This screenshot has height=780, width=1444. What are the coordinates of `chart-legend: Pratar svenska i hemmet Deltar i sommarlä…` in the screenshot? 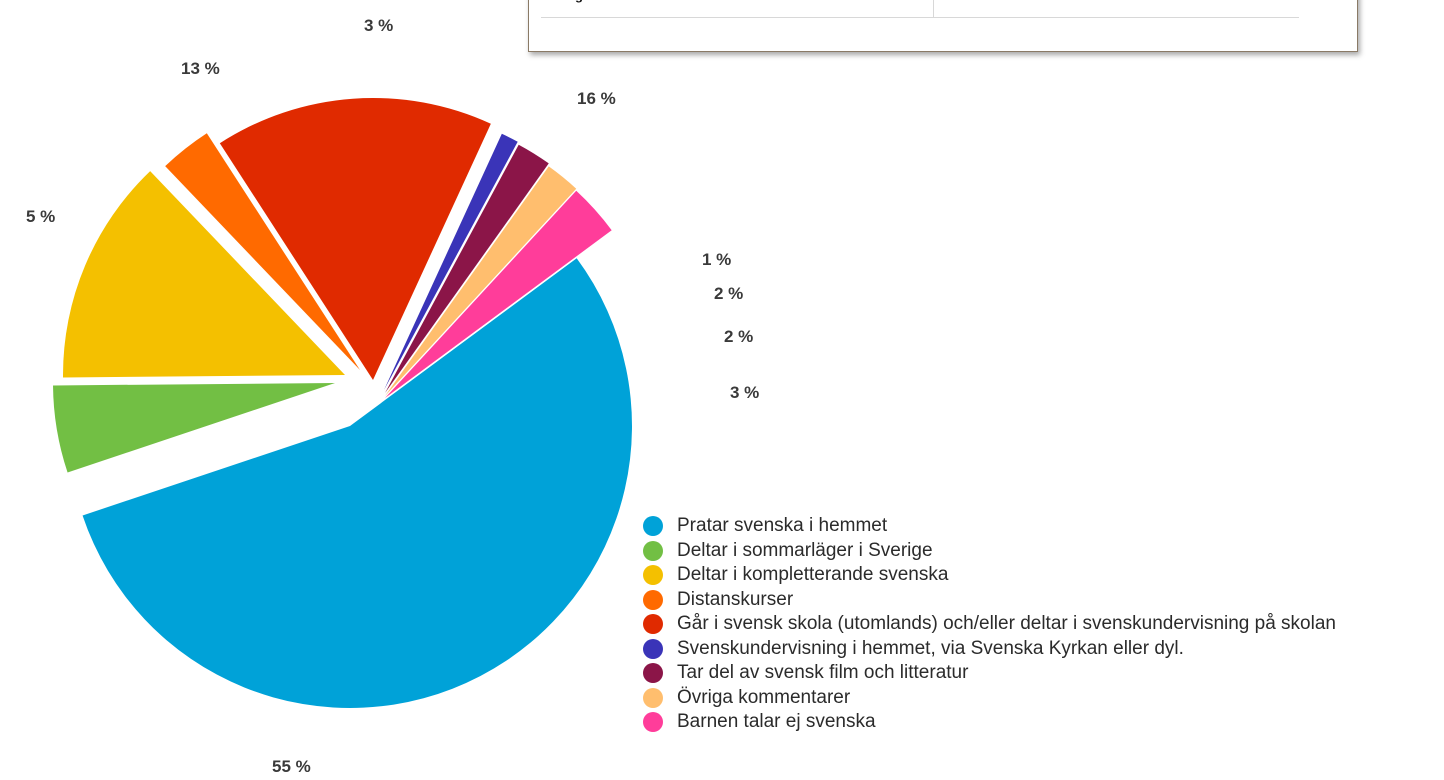 It's located at (989, 624).